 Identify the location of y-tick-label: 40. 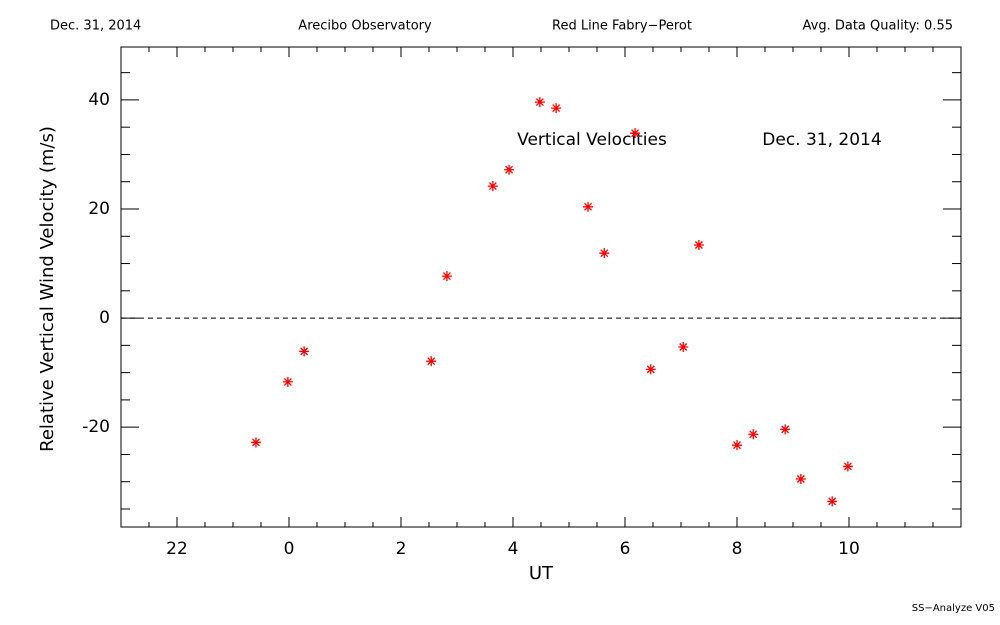
(99, 100).